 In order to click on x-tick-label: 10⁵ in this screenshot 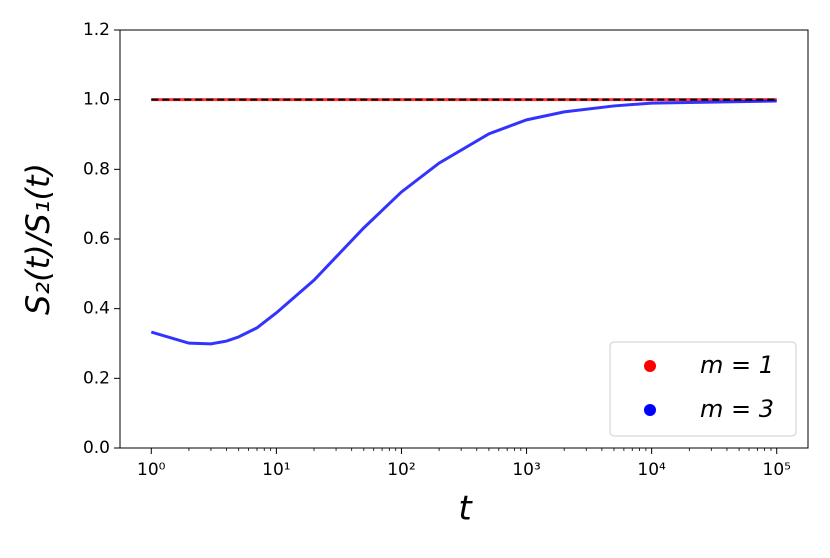, I will do `click(777, 470)`.